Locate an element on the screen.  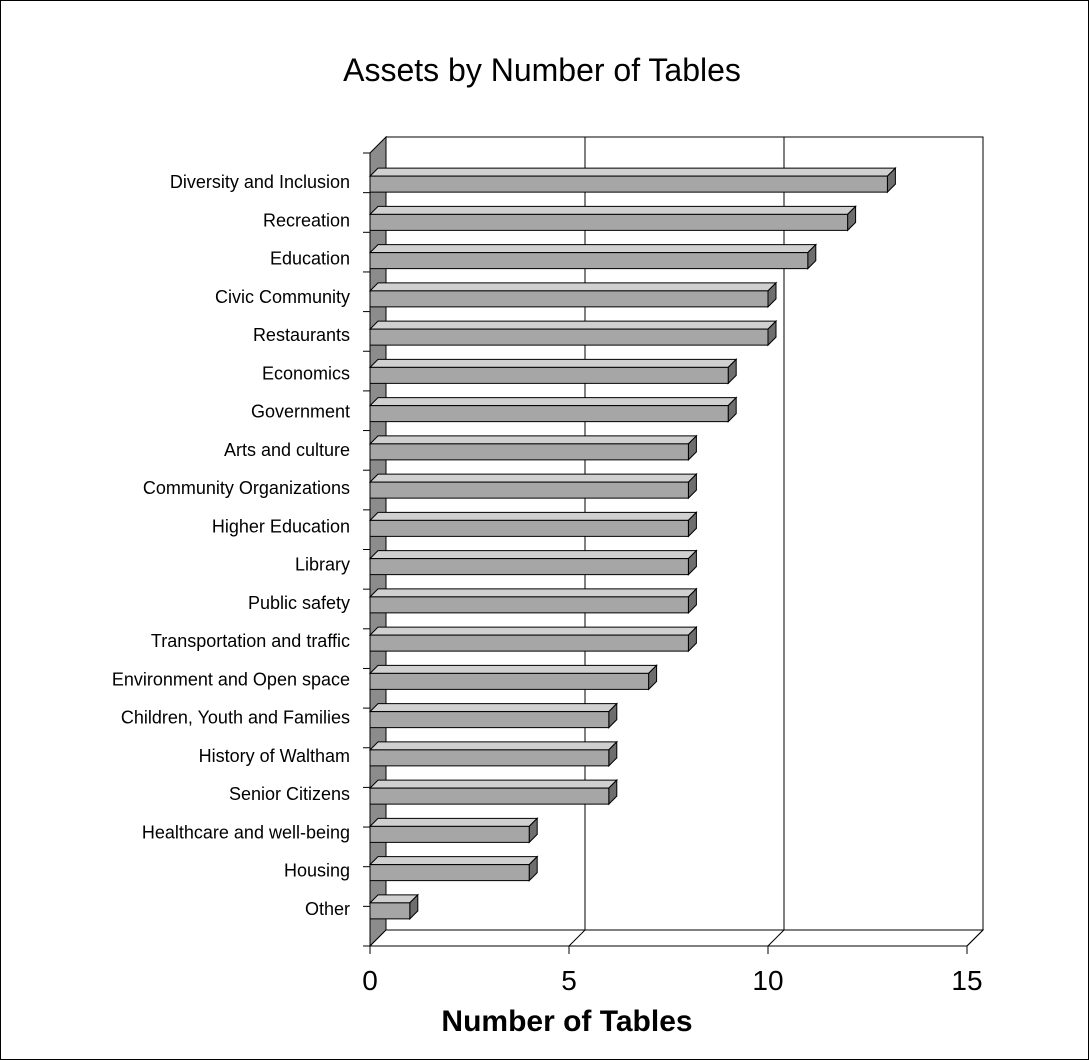
category-label: Healthcare and well-being is located at coordinates (246, 832).